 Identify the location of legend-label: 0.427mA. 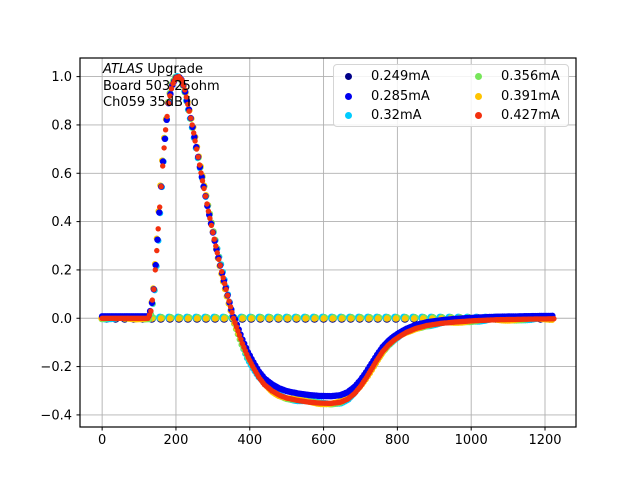
(530, 116).